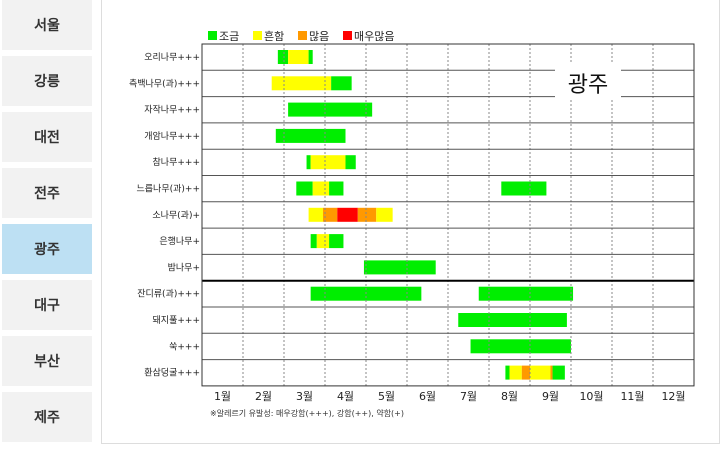 This screenshot has width=721, height=453. What do you see at coordinates (274, 36) in the screenshot?
I see `legend-label-normal: 흔함` at bounding box center [274, 36].